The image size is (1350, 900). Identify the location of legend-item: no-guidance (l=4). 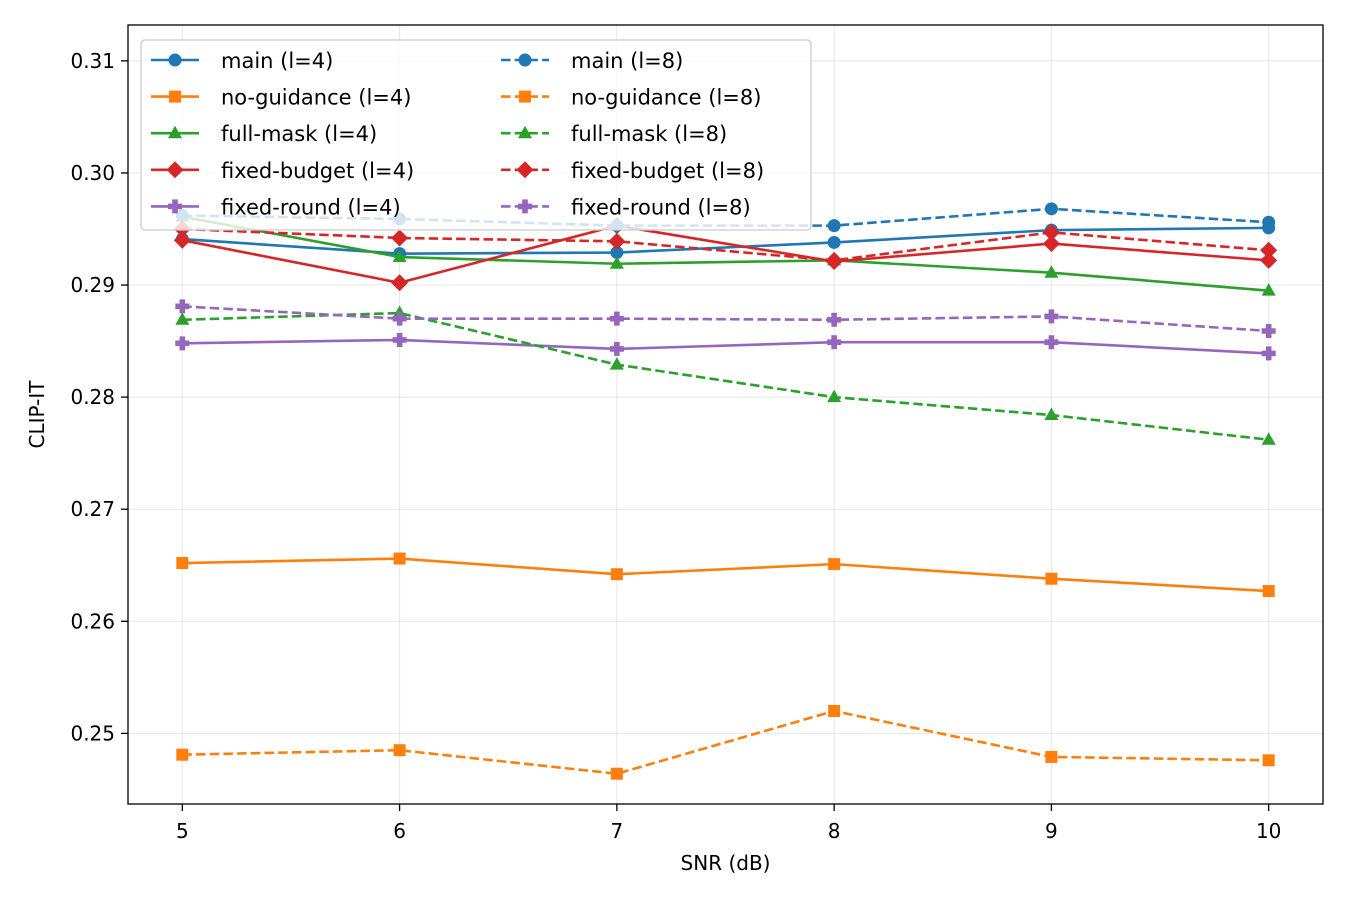
(281, 98).